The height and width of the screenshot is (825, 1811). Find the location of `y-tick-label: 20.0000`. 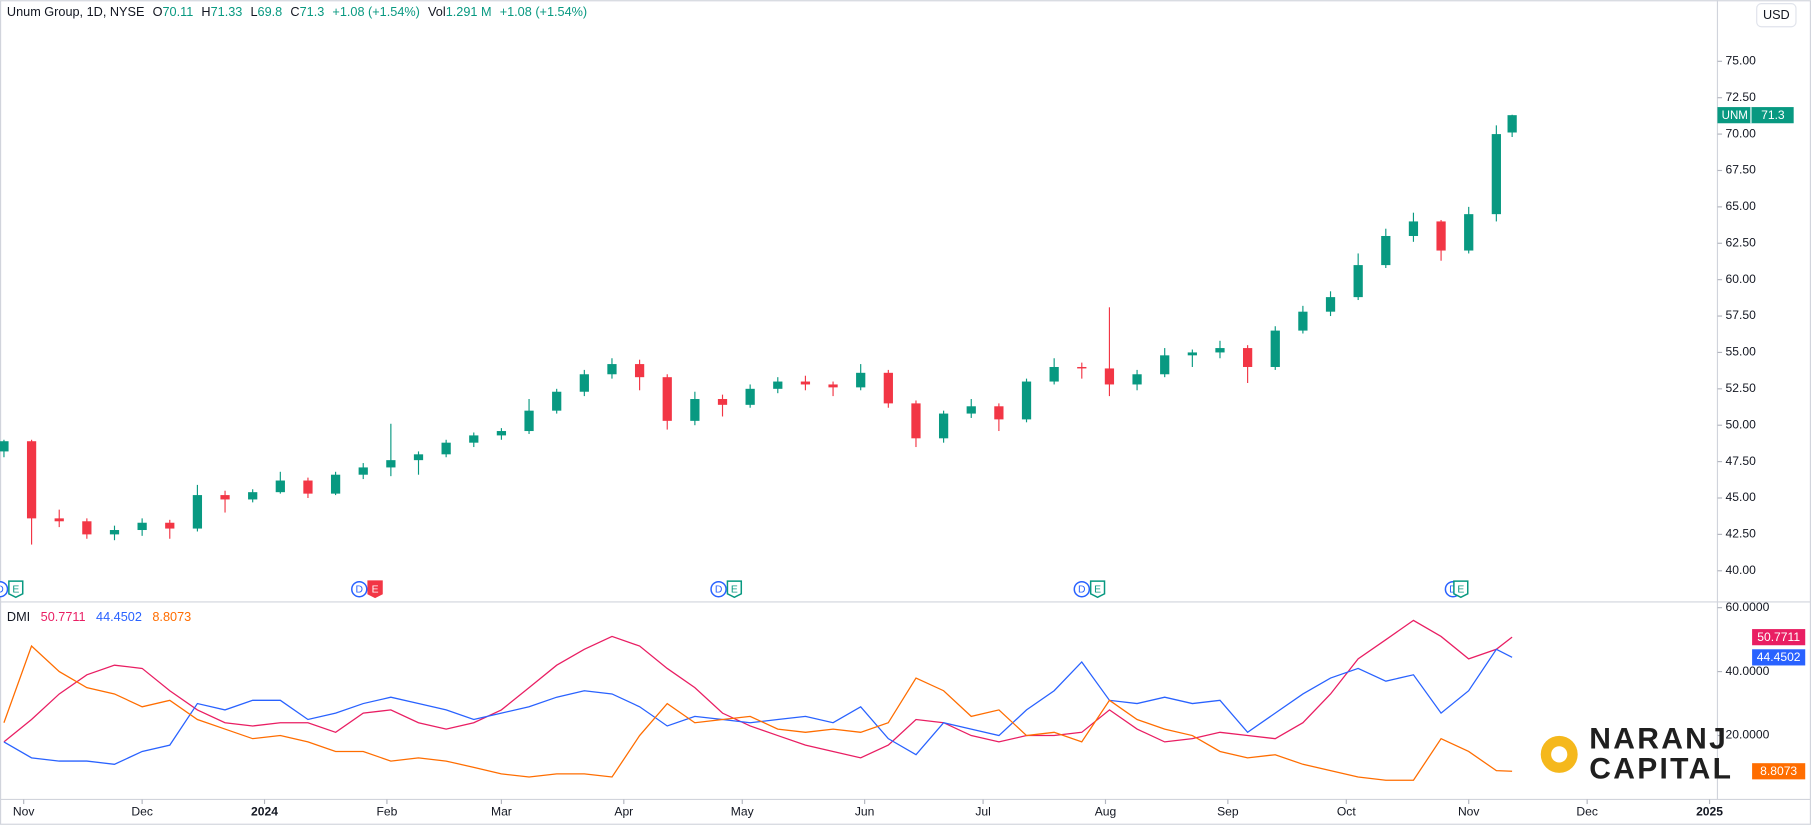

y-tick-label: 20.0000 is located at coordinates (1748, 735).